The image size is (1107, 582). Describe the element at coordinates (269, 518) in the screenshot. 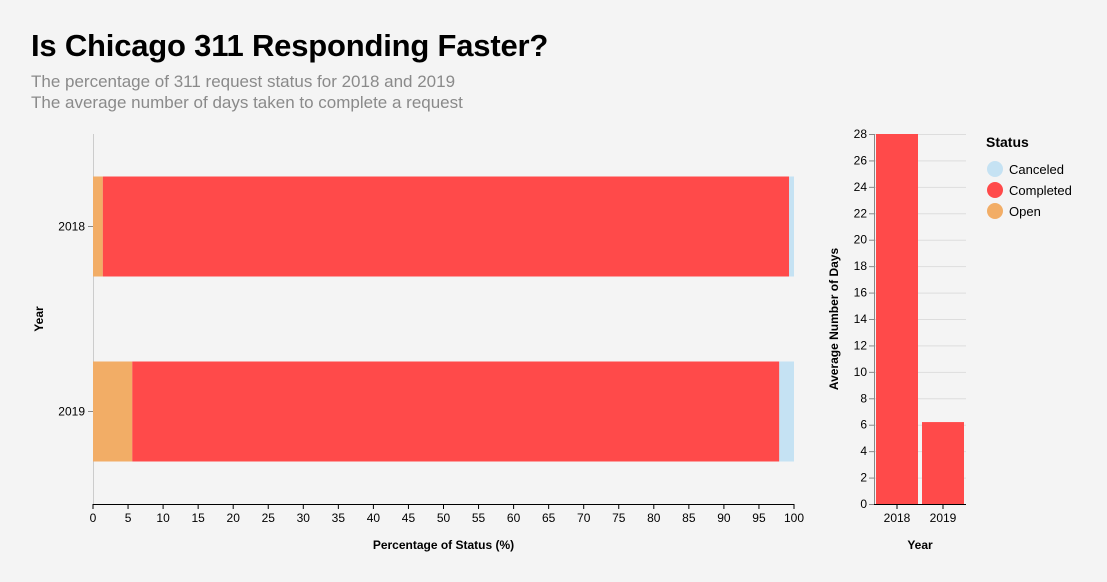

I see `x-tick-label-25: 25` at that location.